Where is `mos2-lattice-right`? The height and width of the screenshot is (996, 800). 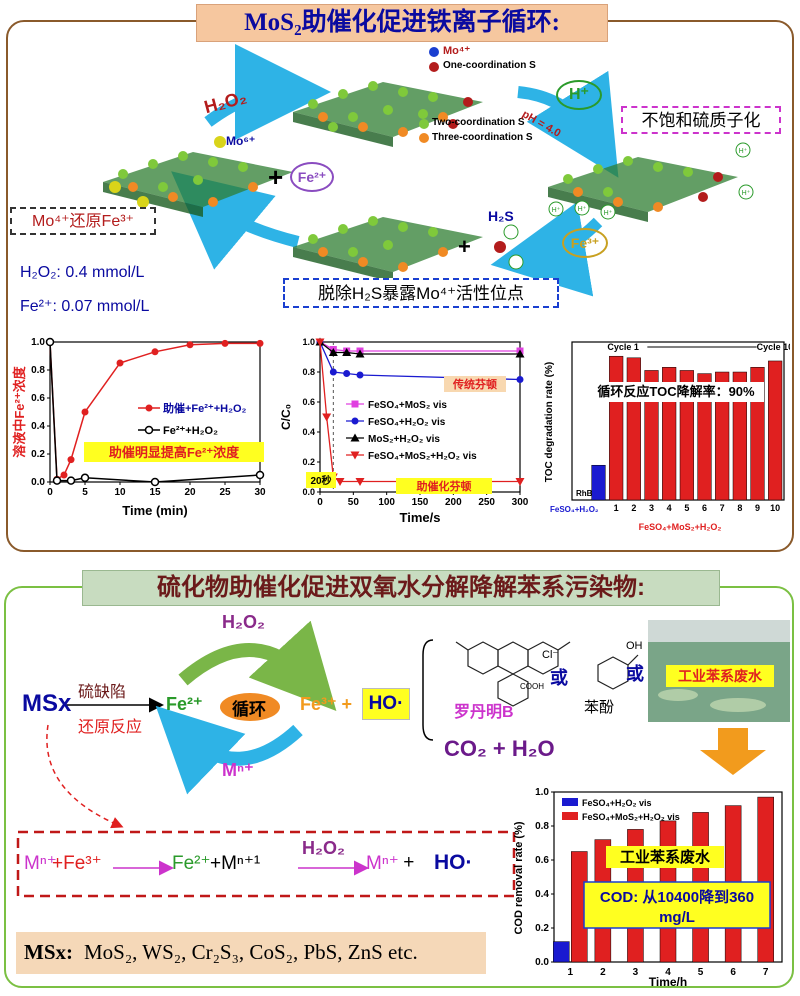
mos2-lattice-right is located at coordinates (643, 189).